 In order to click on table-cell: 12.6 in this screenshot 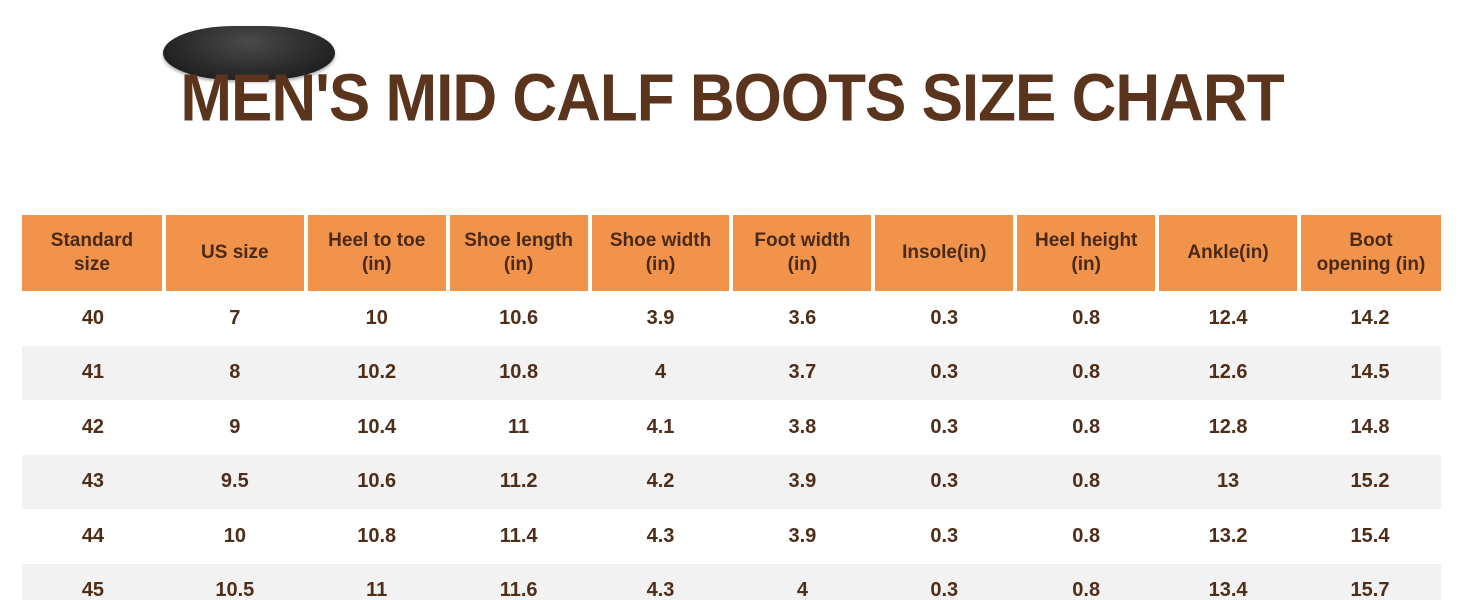, I will do `click(1228, 372)`.